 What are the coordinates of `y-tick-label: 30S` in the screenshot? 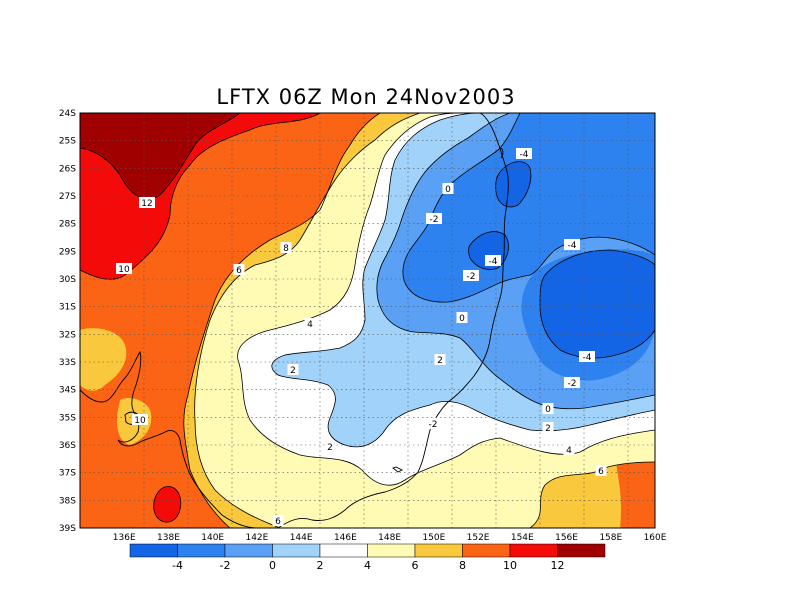 It's located at (67, 280).